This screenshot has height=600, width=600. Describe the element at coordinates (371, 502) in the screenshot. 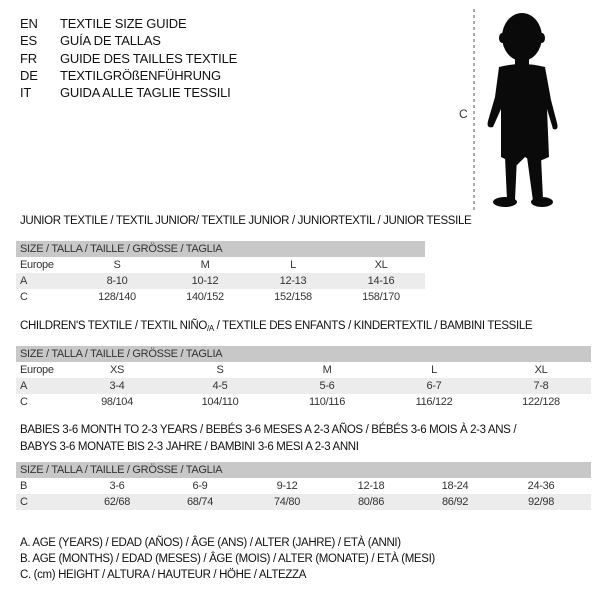

I see `table-cell: 80/86` at that location.